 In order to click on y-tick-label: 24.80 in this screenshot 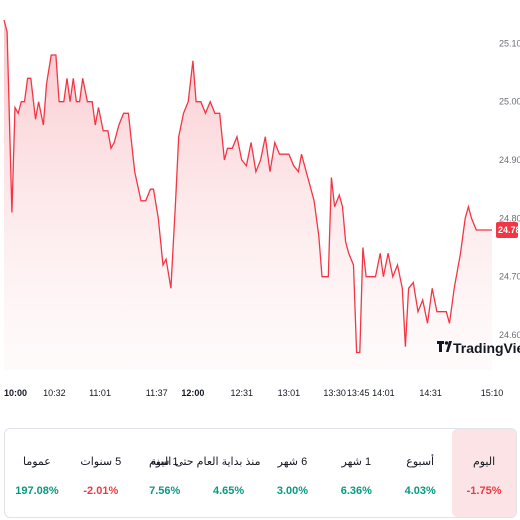, I will do `click(509, 218)`.